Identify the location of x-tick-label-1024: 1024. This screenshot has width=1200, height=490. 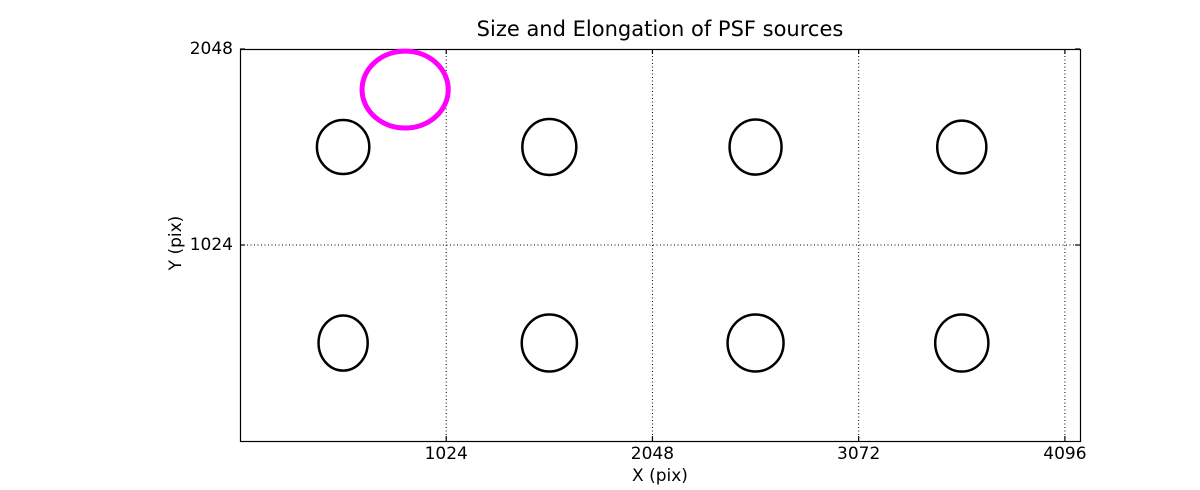
(446, 454).